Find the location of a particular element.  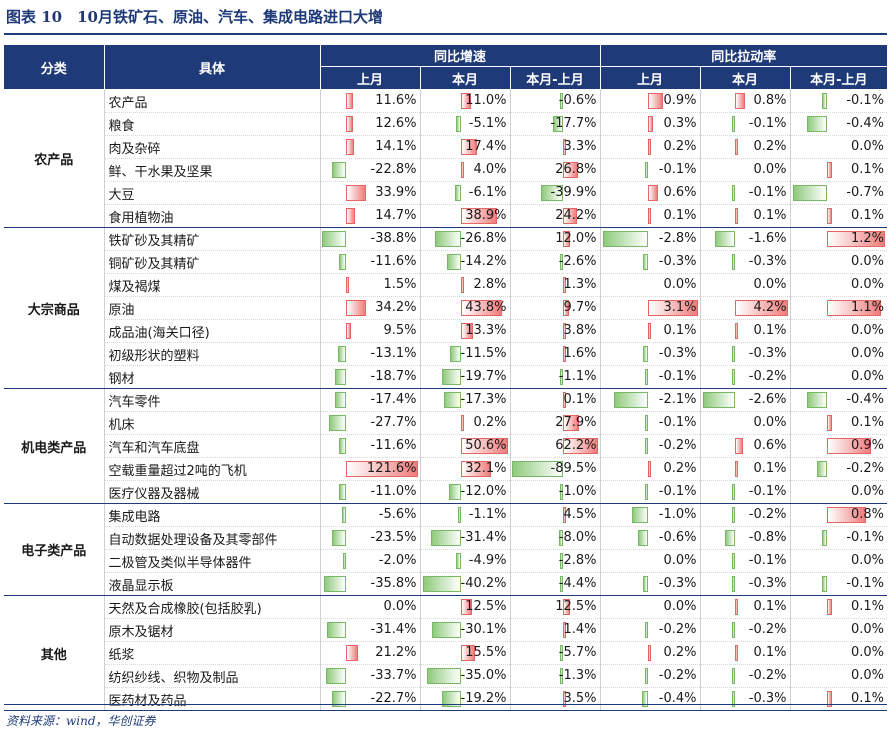

item-name-cell: 天然及合成橡胶(包括胶乳) is located at coordinates (212, 607).